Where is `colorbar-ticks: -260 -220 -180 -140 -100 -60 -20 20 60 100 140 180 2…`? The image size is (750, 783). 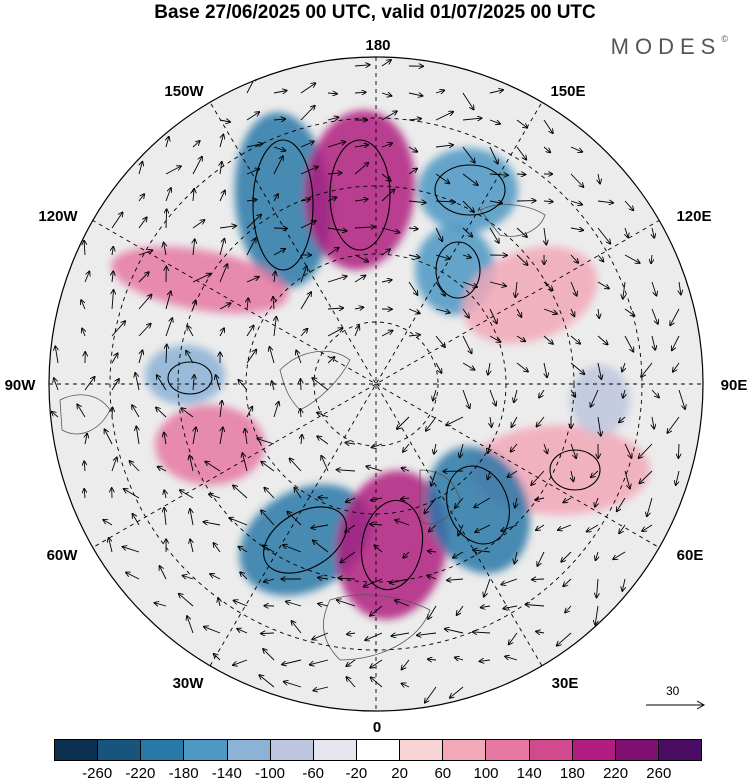
colorbar-ticks: -260 -220 -180 -140 -100 -60 -20 20 60 100 140 180 2… is located at coordinates (378, 774).